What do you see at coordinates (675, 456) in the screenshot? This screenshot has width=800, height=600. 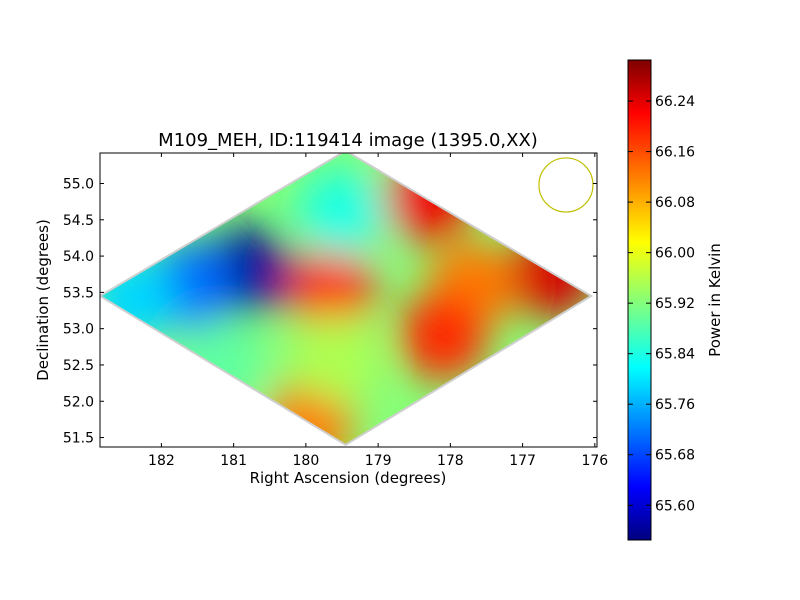 I see `colorbar-tick-label: 65.68` at bounding box center [675, 456].